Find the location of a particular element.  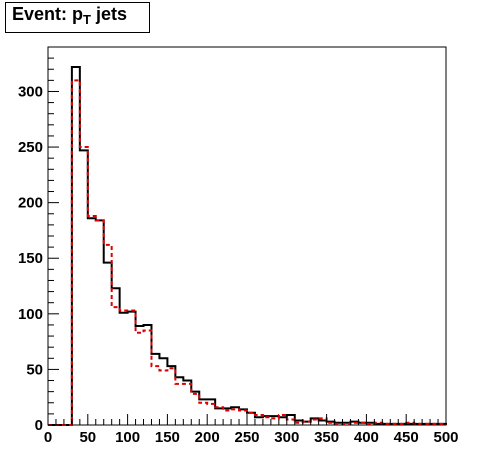

chart-title-box: Event: pT jets is located at coordinates (77, 17).